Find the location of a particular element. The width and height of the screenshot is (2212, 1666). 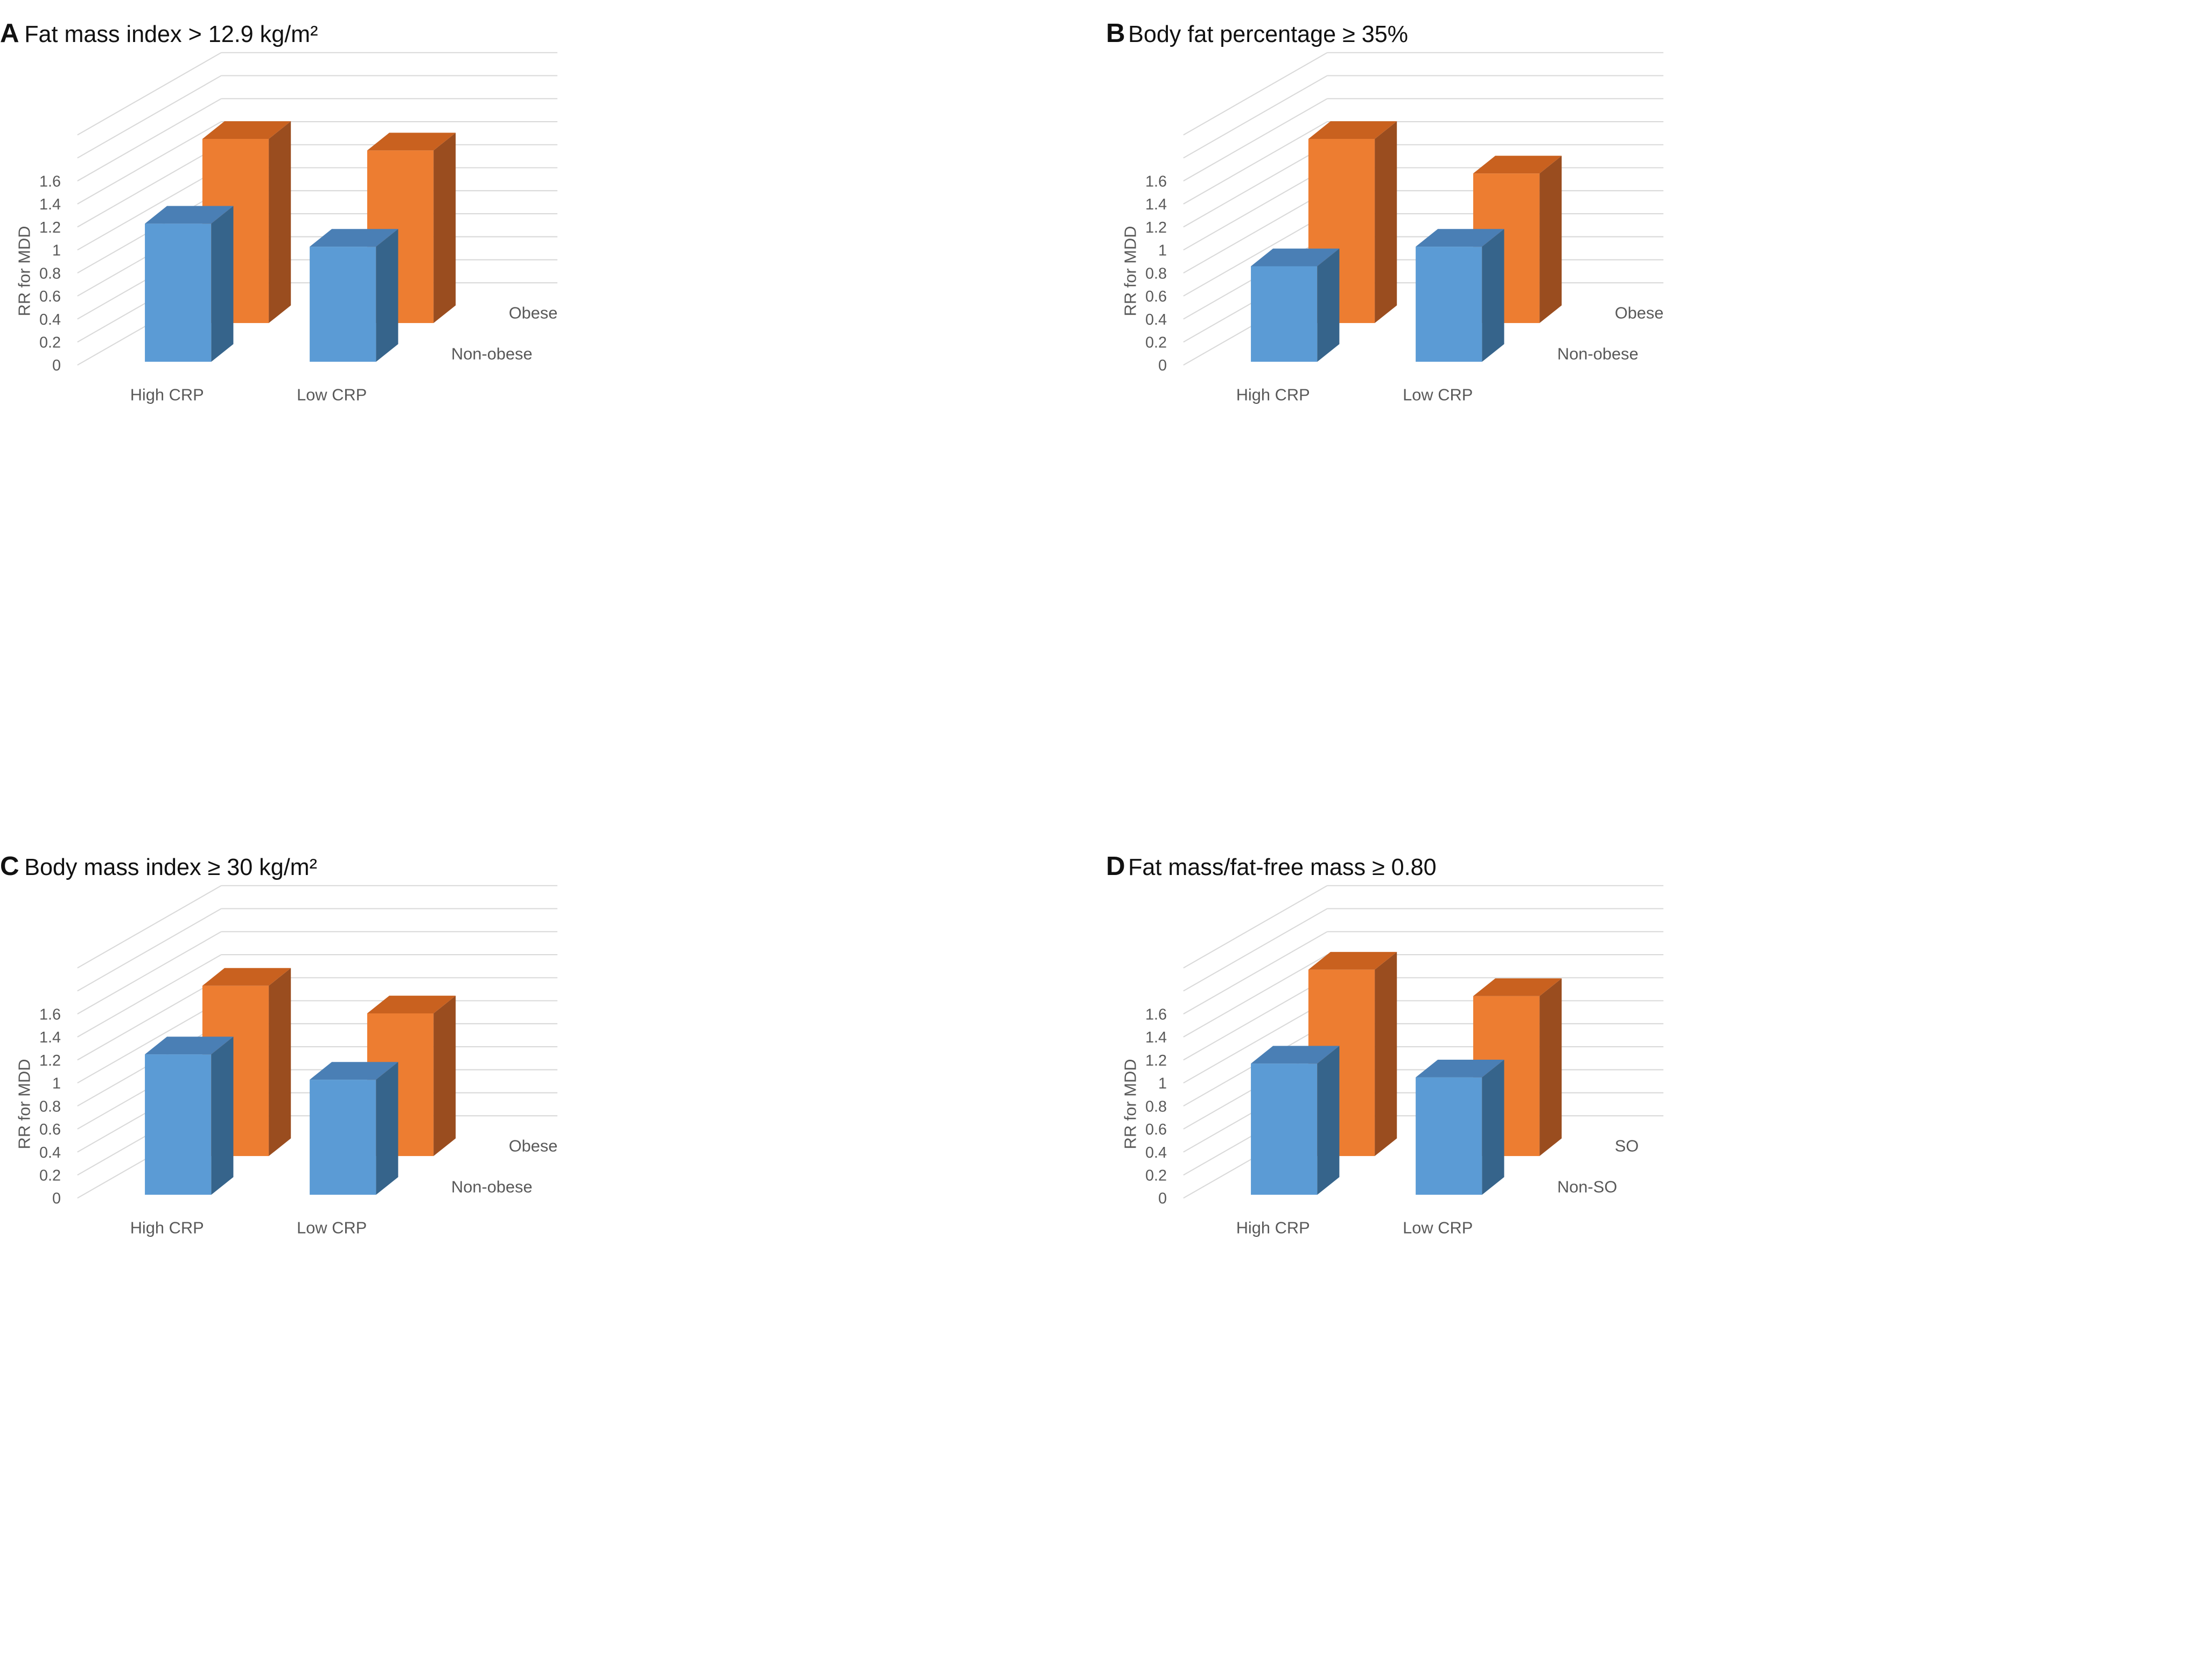

chart-title: Fat mass index > 12.9 kg/m² is located at coordinates (171, 34).